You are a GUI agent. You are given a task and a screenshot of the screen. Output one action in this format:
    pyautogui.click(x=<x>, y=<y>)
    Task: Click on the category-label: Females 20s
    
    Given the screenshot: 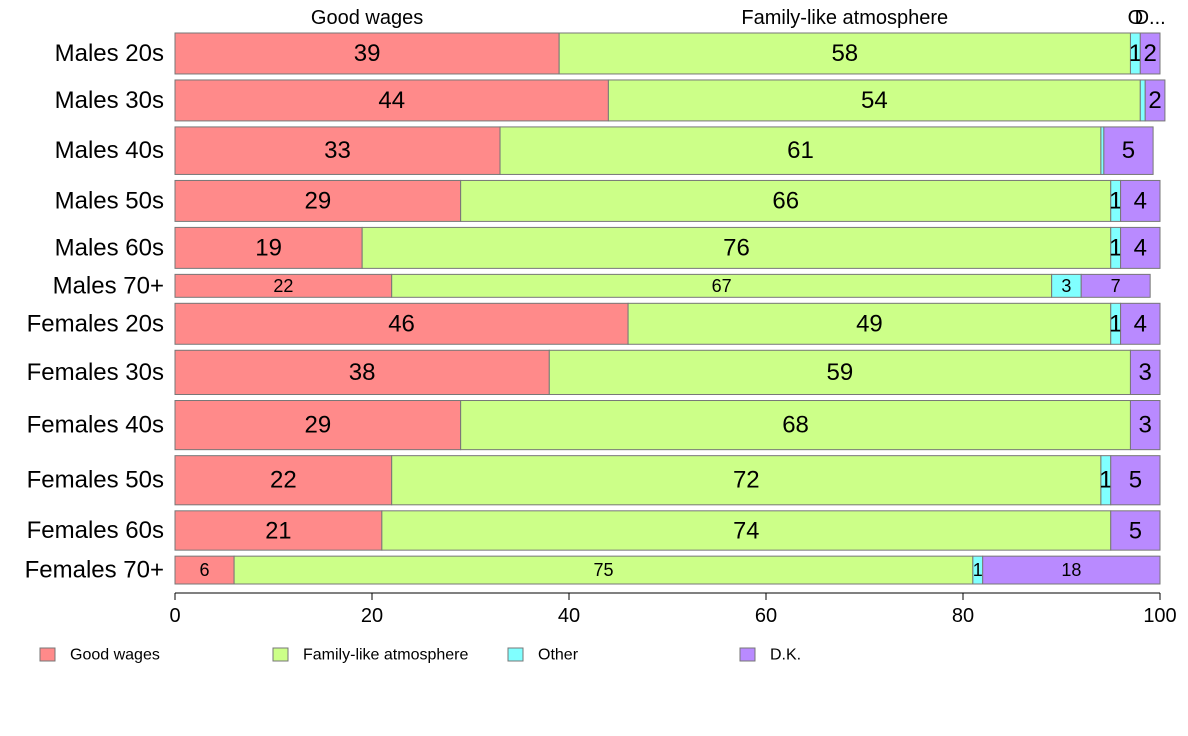 What is the action you would take?
    pyautogui.click(x=95, y=323)
    